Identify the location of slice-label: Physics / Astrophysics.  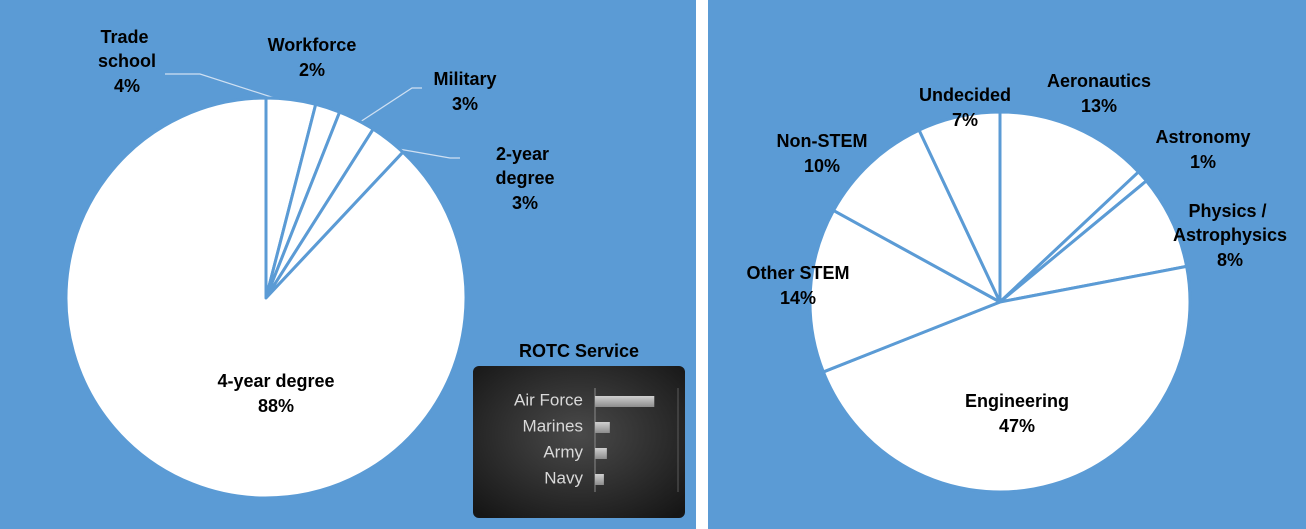
(1230, 223).